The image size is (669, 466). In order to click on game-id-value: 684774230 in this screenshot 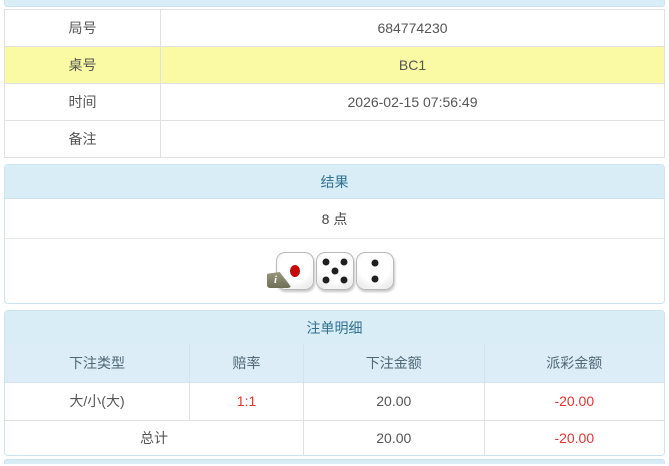, I will do `click(412, 28)`.